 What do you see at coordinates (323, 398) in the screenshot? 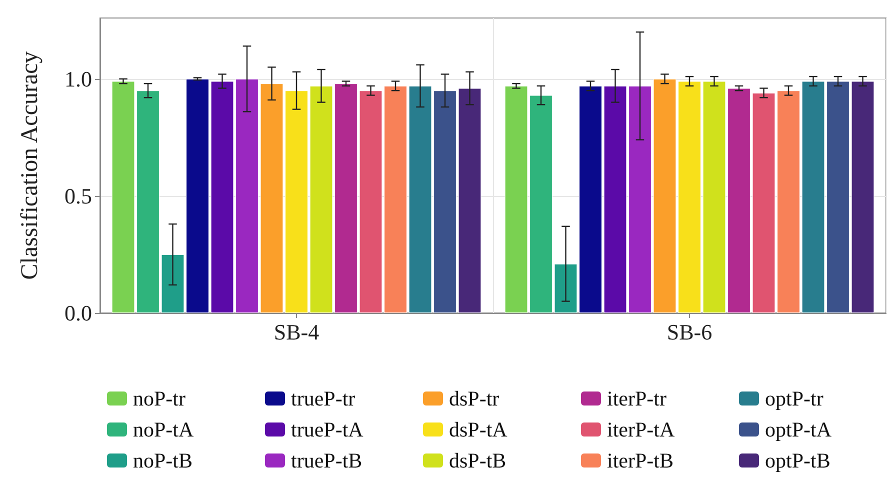
I see `legend-label: trueP-tr` at bounding box center [323, 398].